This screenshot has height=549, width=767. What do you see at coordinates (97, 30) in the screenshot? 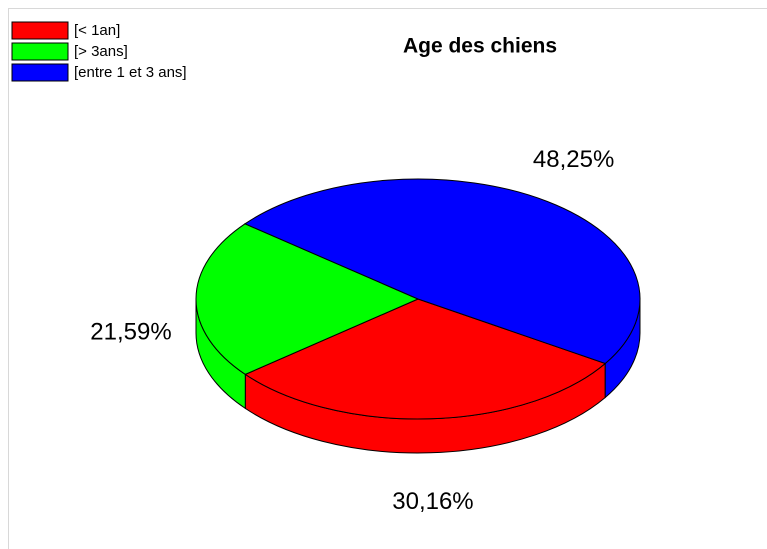
I see `legend-label: [< 1an]` at bounding box center [97, 30].